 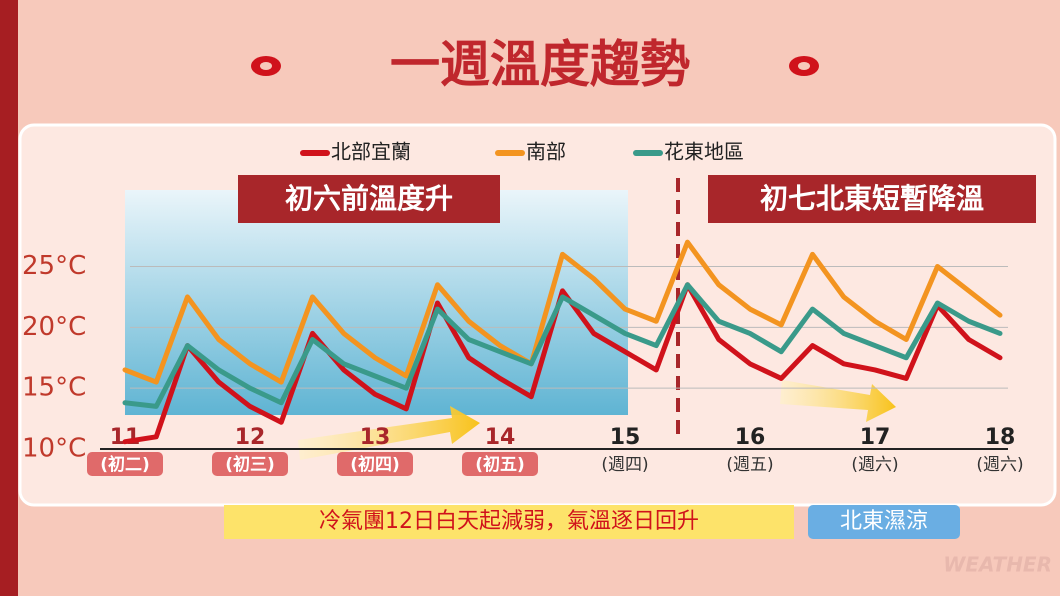 What do you see at coordinates (750, 437) in the screenshot?
I see `x-tick-label: 16` at bounding box center [750, 437].